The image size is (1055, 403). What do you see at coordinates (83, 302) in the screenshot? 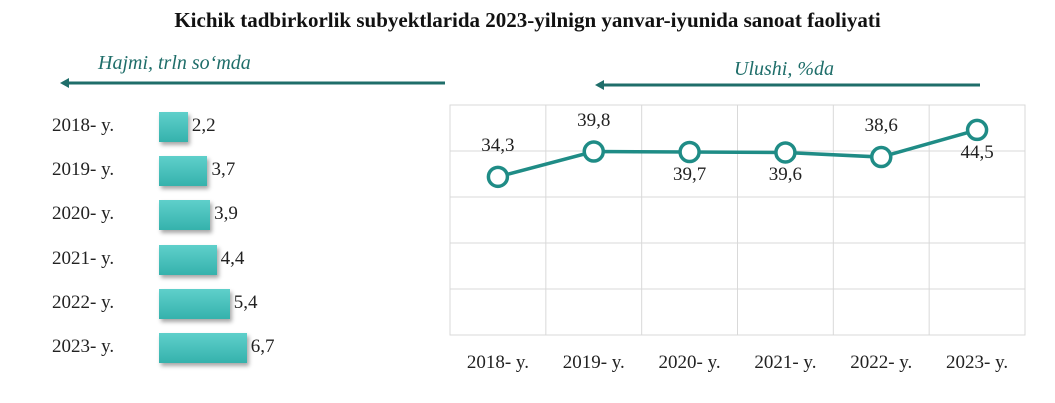
I see `bar-category-label: 2022- y.` at bounding box center [83, 302].